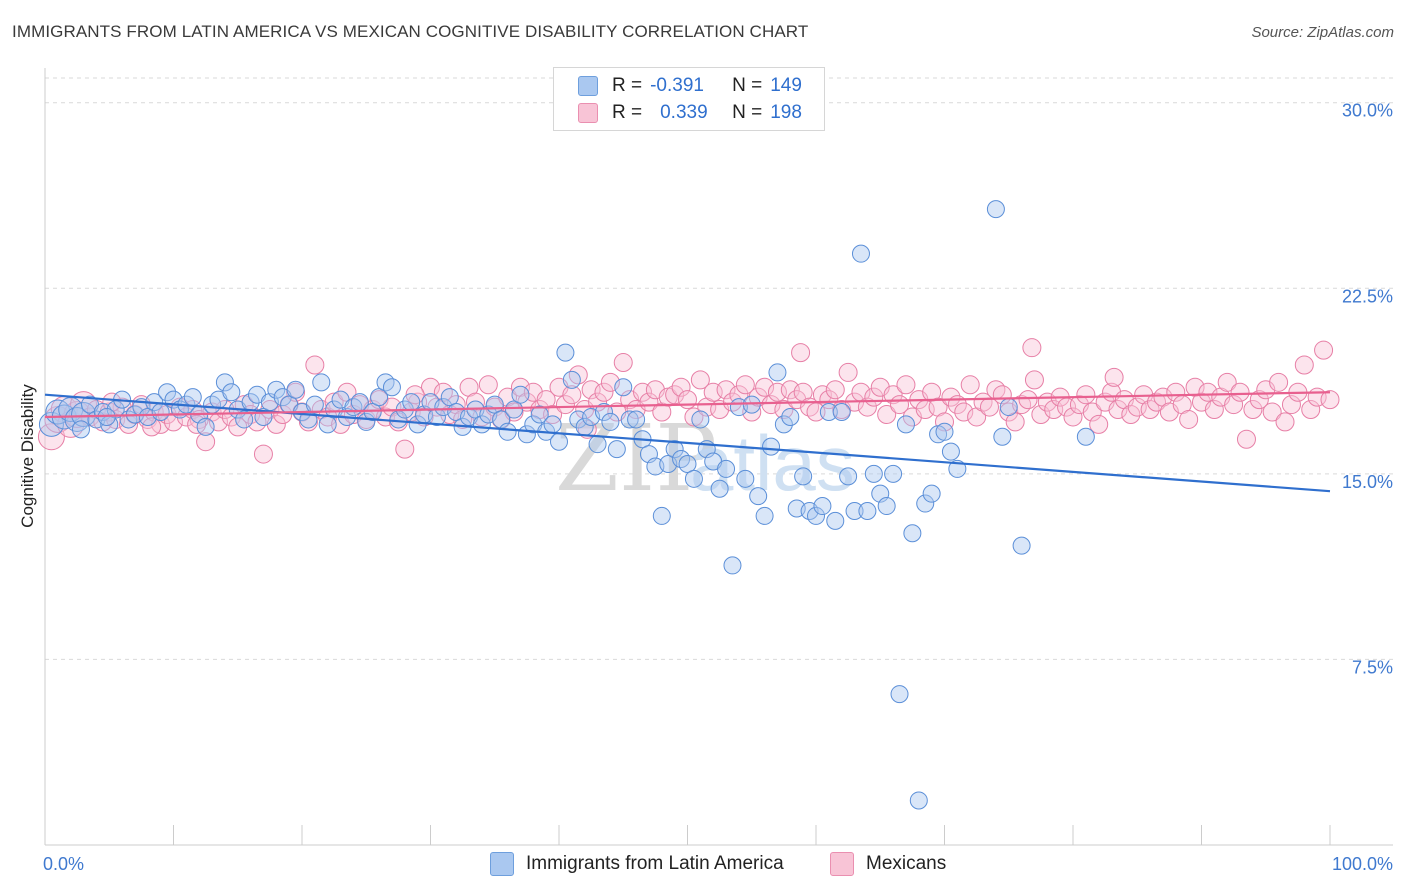  I want to click on source-credit: Source: ZipAtlas.com, so click(1322, 32).